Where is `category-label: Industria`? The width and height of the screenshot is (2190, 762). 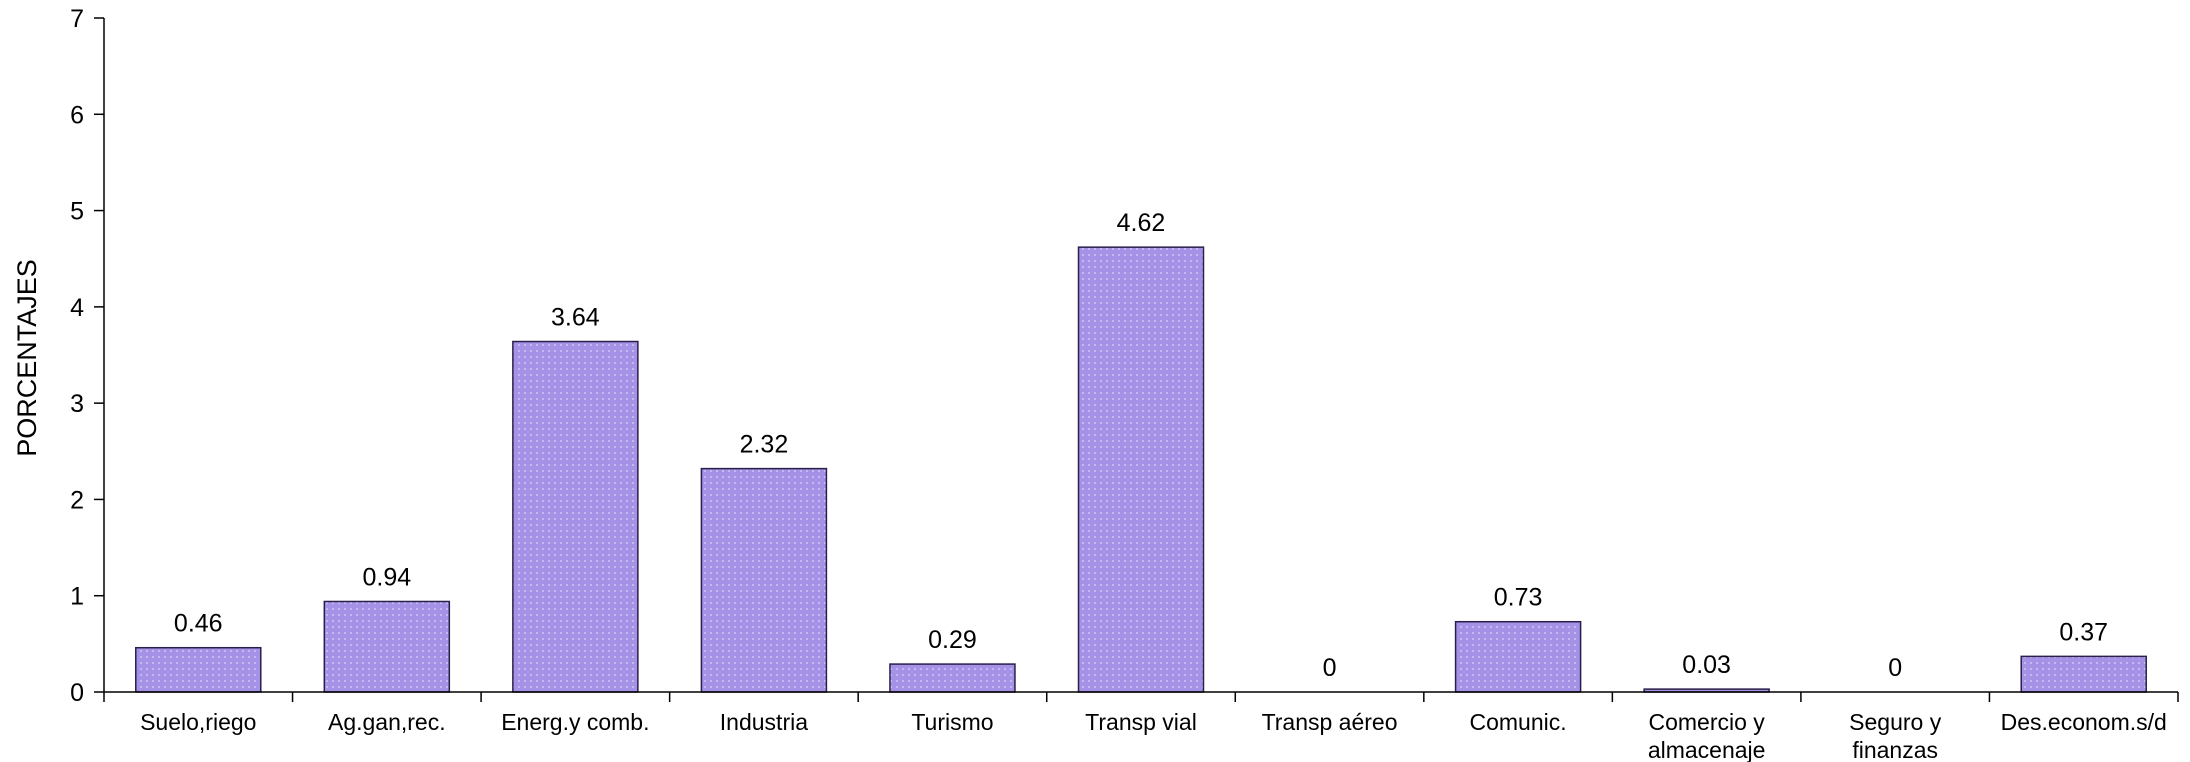
category-label: Industria is located at coordinates (764, 722).